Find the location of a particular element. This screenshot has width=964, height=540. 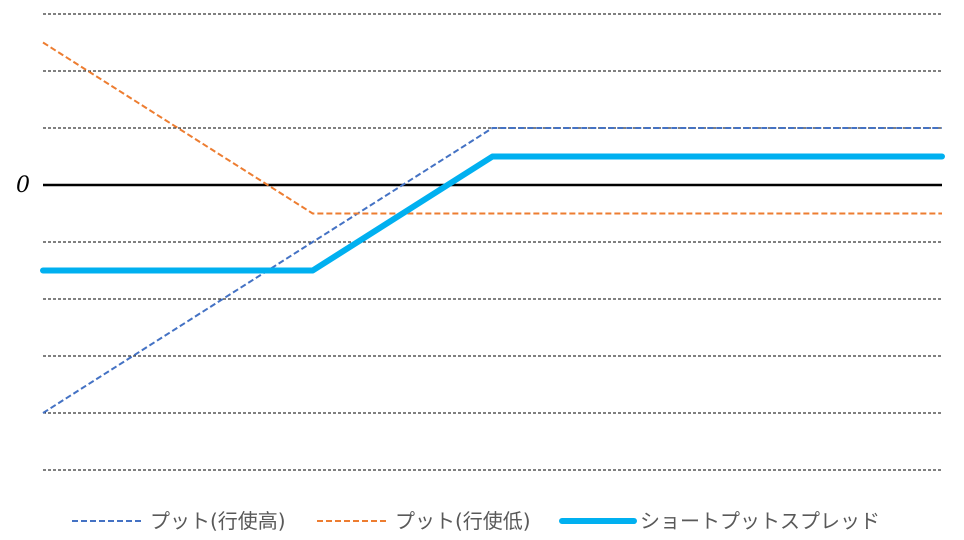

legend: プット(行使高) プット(行使低) ショートプットスプレッド is located at coordinates (476, 521).